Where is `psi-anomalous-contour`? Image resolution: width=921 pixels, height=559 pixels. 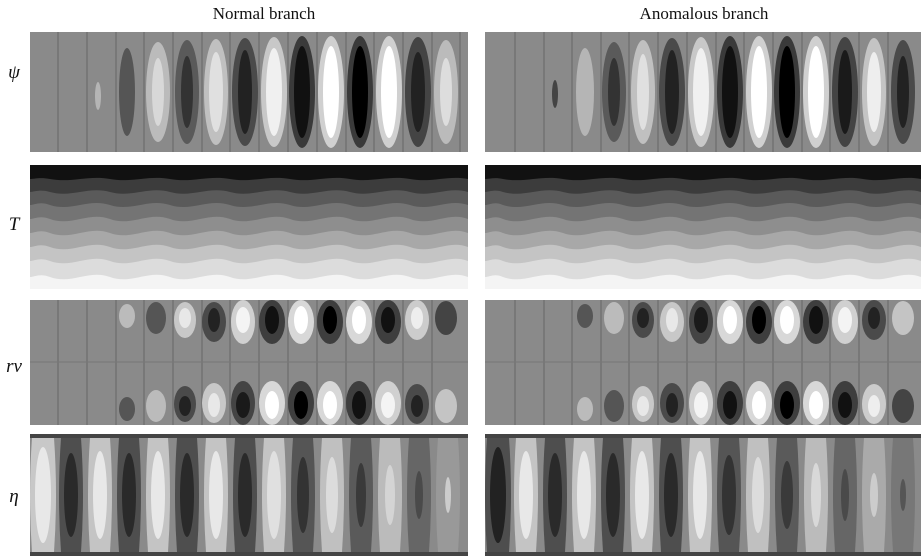 psi-anomalous-contour is located at coordinates (703, 92).